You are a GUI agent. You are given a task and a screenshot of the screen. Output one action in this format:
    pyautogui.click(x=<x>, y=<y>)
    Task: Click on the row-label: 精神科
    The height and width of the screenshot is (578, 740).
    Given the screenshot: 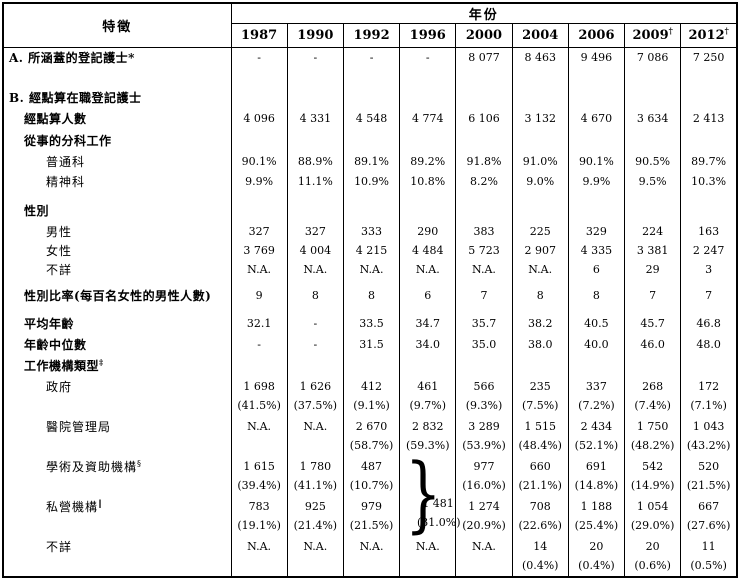 What is the action you would take?
    pyautogui.click(x=66, y=182)
    